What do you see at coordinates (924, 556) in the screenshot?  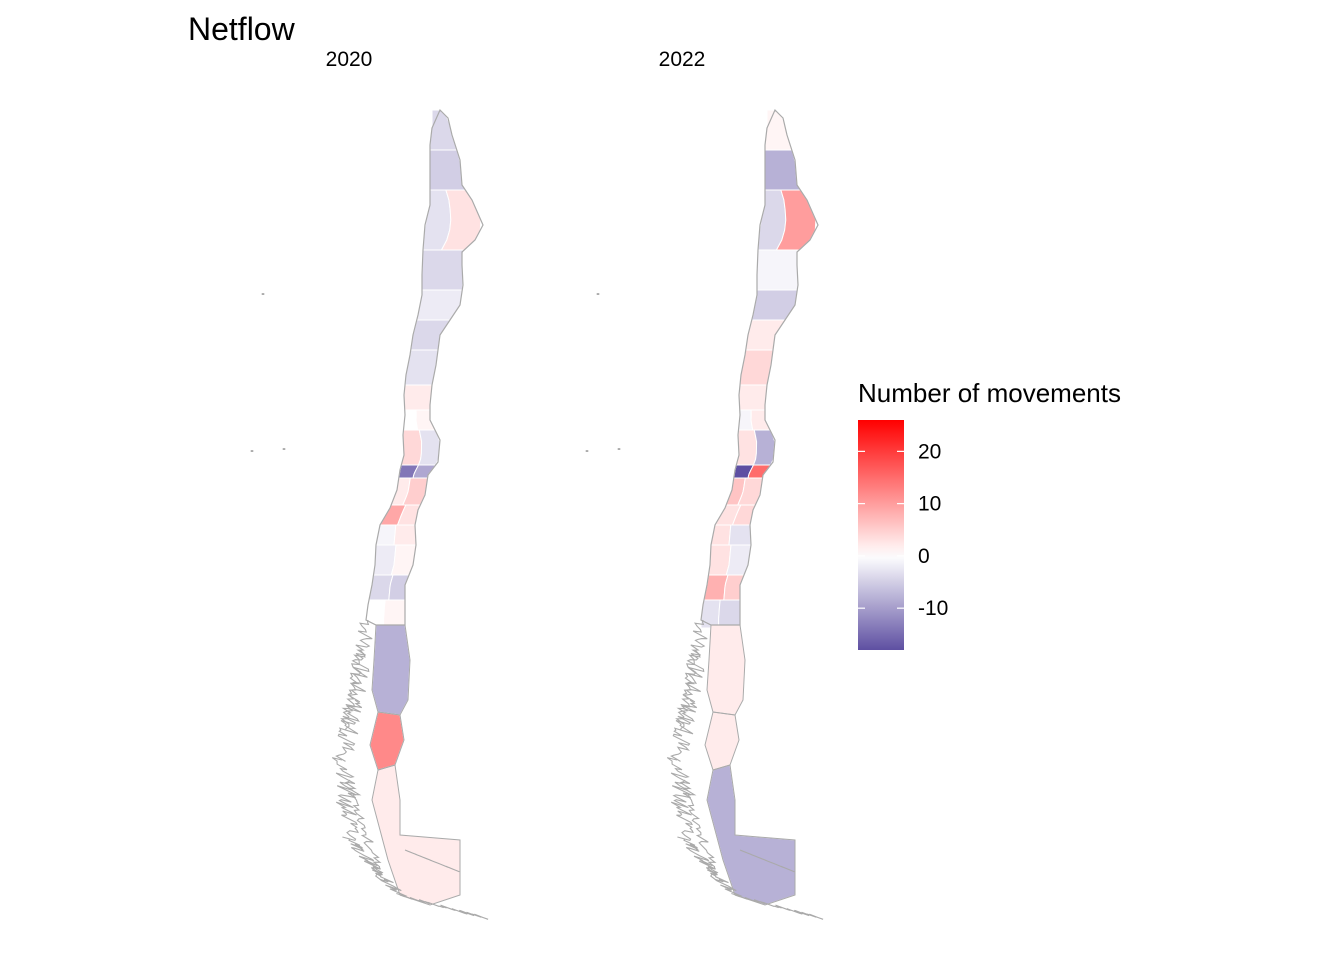 I see `legend-tick-label: 0` at bounding box center [924, 556].